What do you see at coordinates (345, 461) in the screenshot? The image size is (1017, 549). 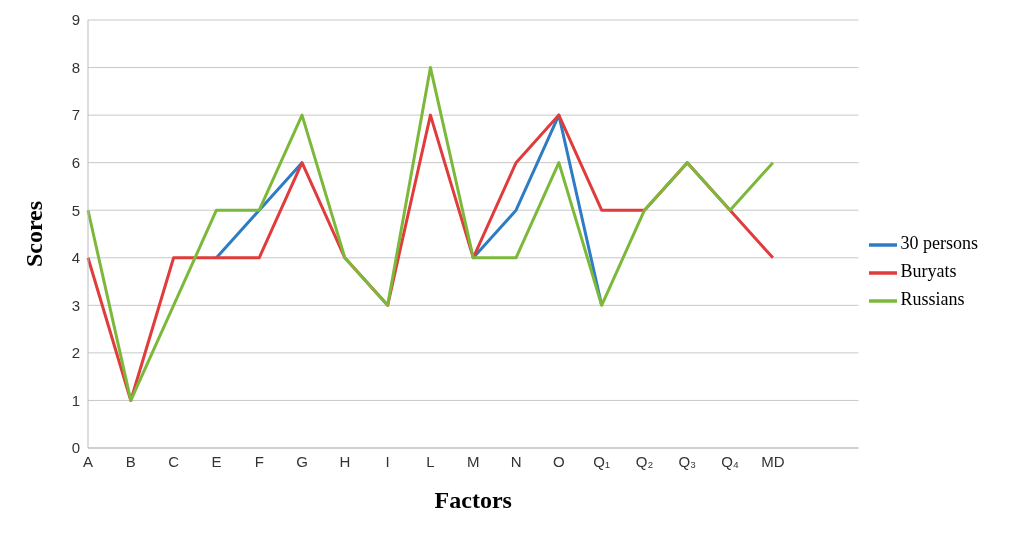 I see `x-tick-label: H` at bounding box center [345, 461].